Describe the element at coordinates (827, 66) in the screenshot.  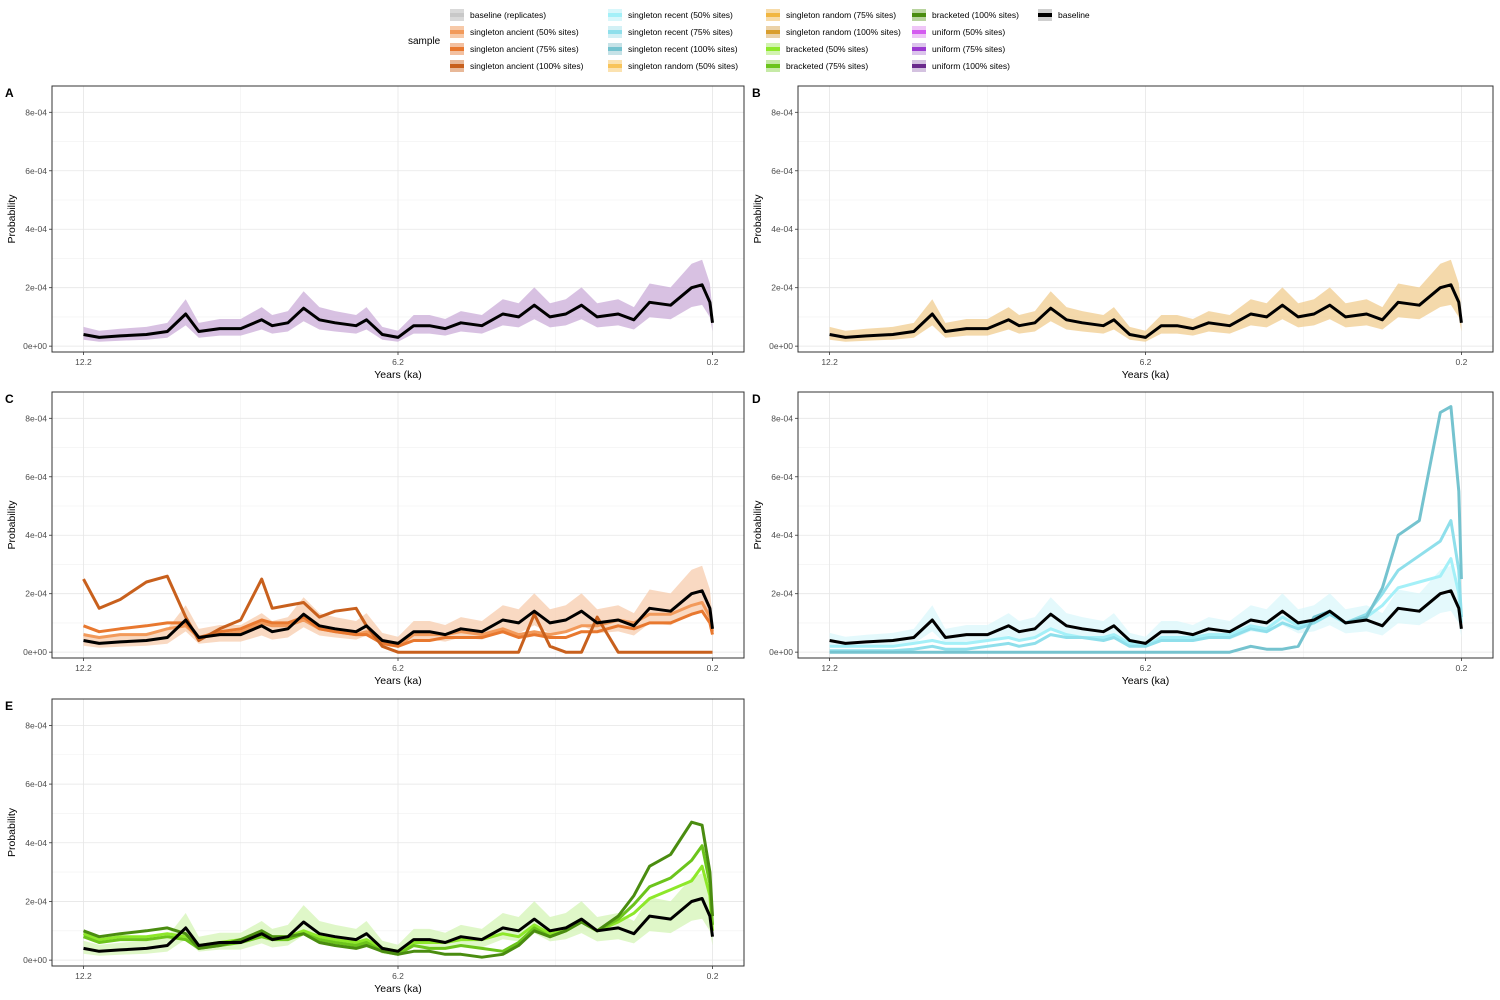
I see `legend-label: bracketed (75% sites)` at that location.